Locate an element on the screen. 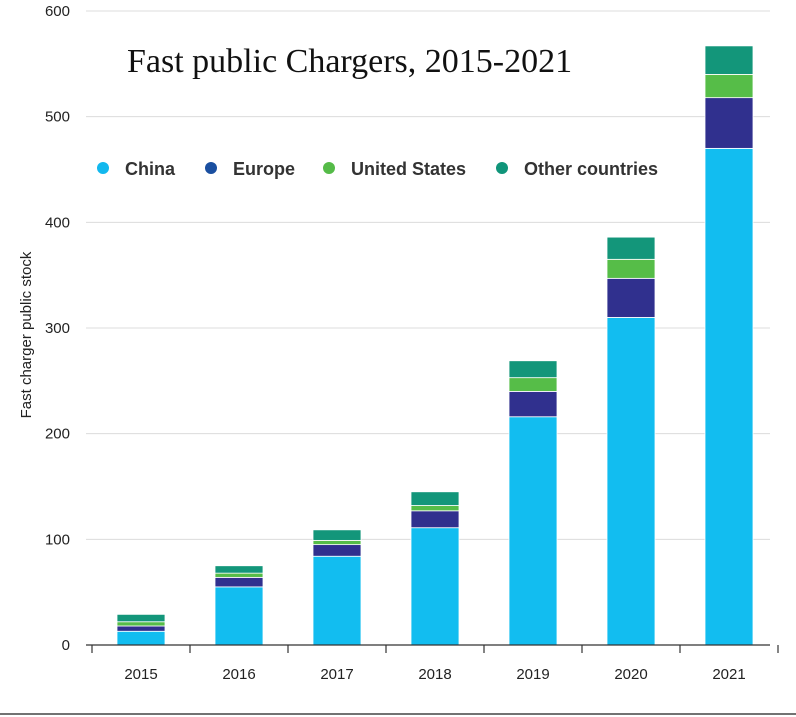  x-tick-label: 2019 is located at coordinates (532, 674).